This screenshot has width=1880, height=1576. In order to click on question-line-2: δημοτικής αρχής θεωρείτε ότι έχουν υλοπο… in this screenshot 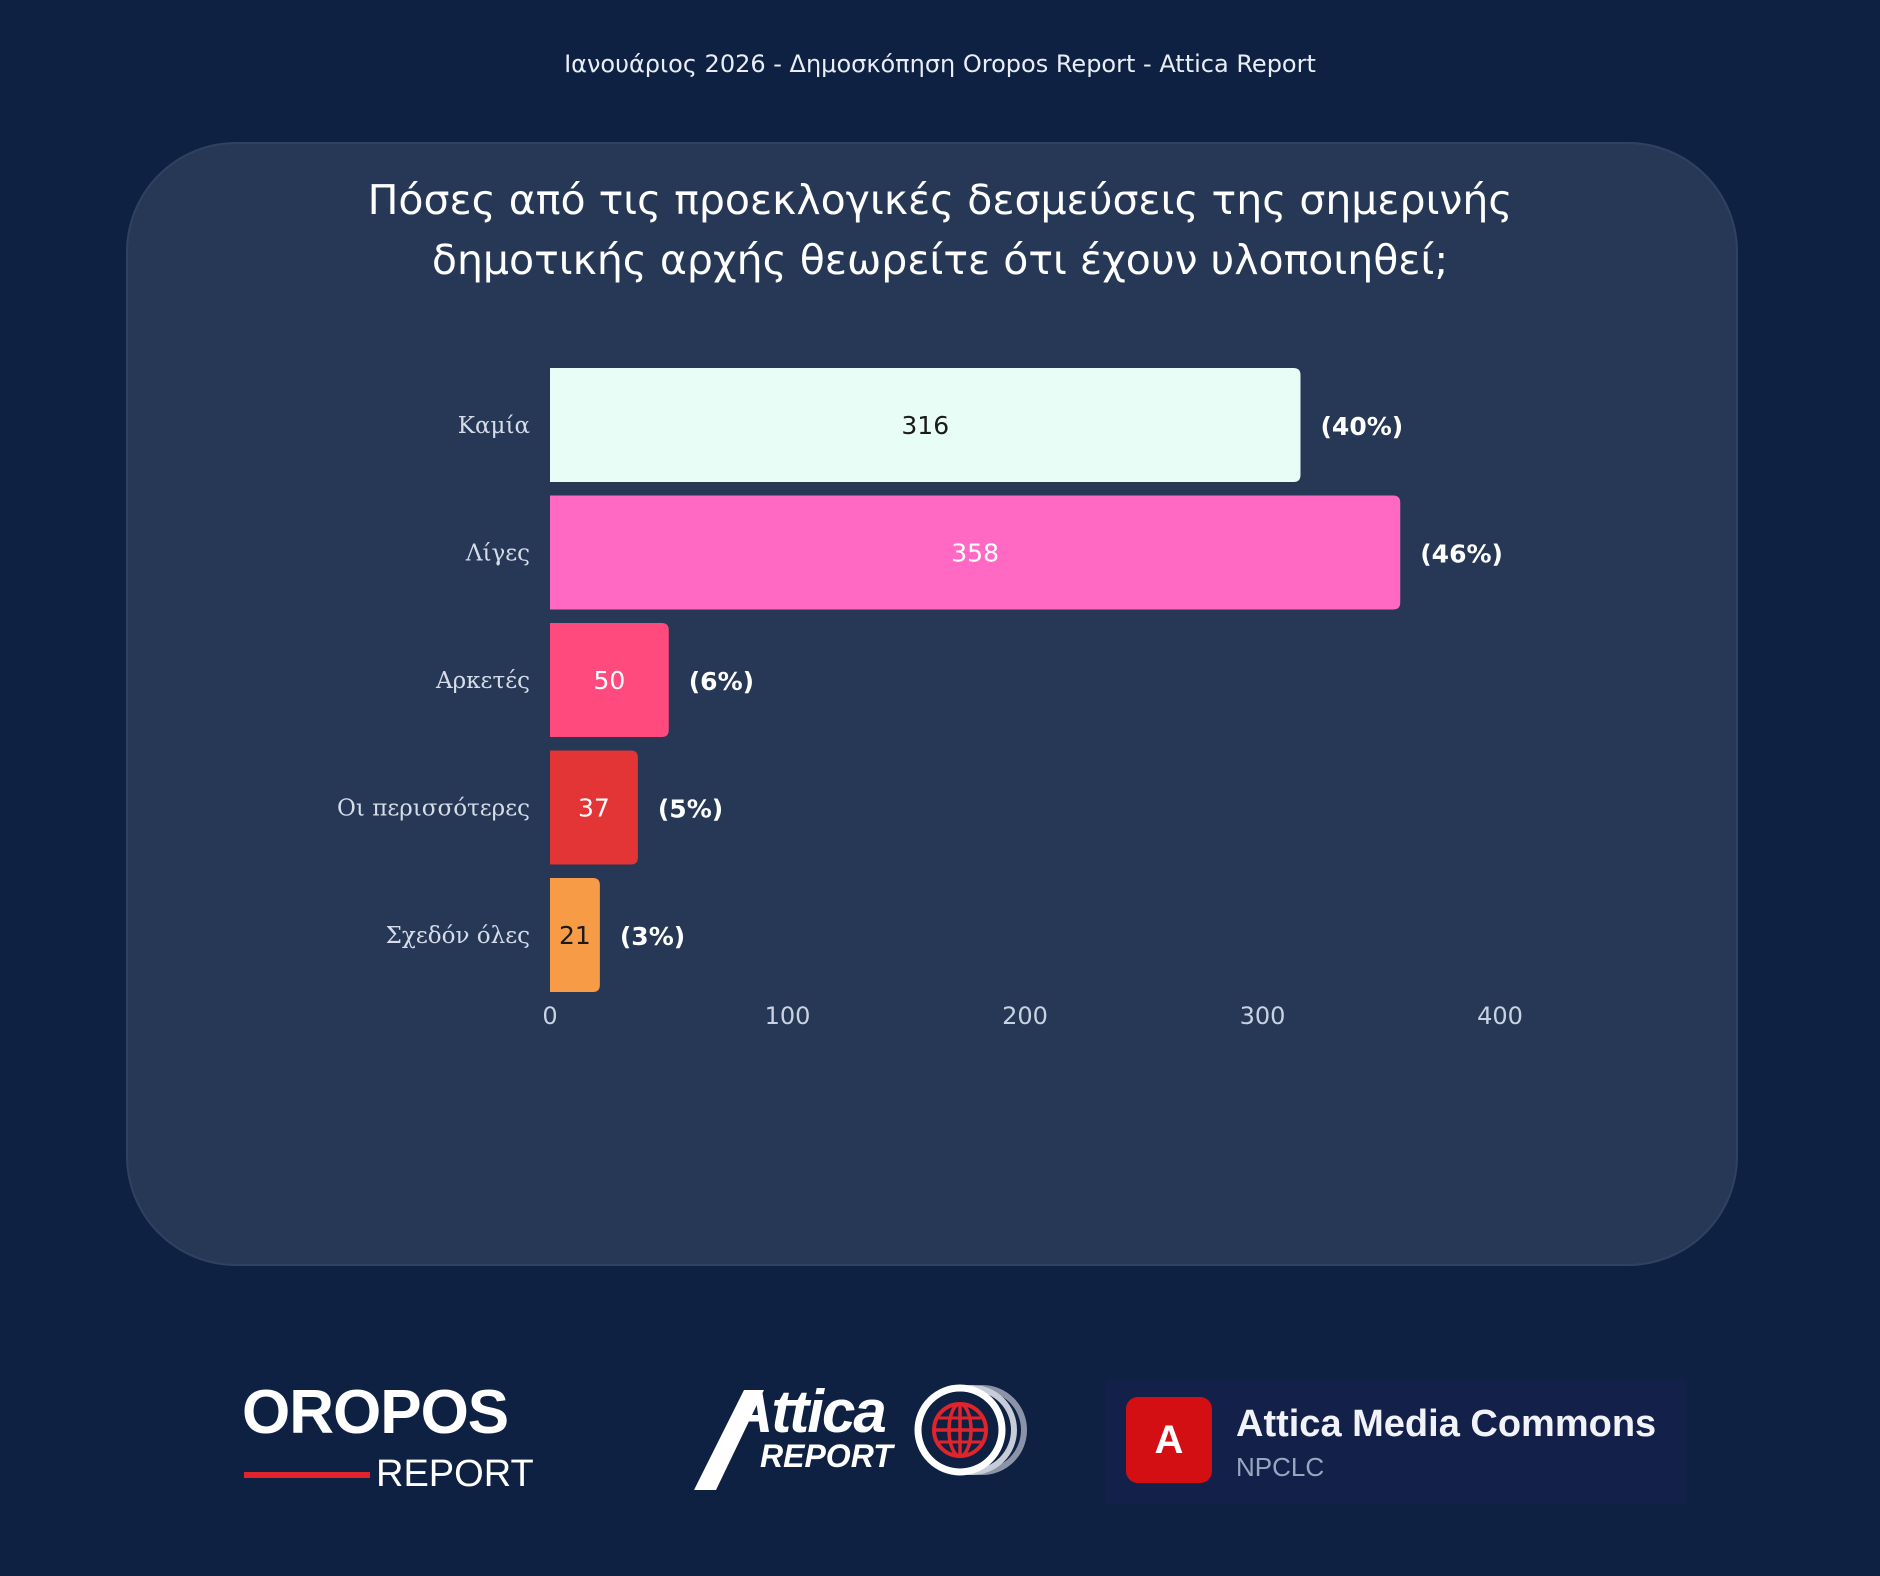, I will do `click(940, 260)`.